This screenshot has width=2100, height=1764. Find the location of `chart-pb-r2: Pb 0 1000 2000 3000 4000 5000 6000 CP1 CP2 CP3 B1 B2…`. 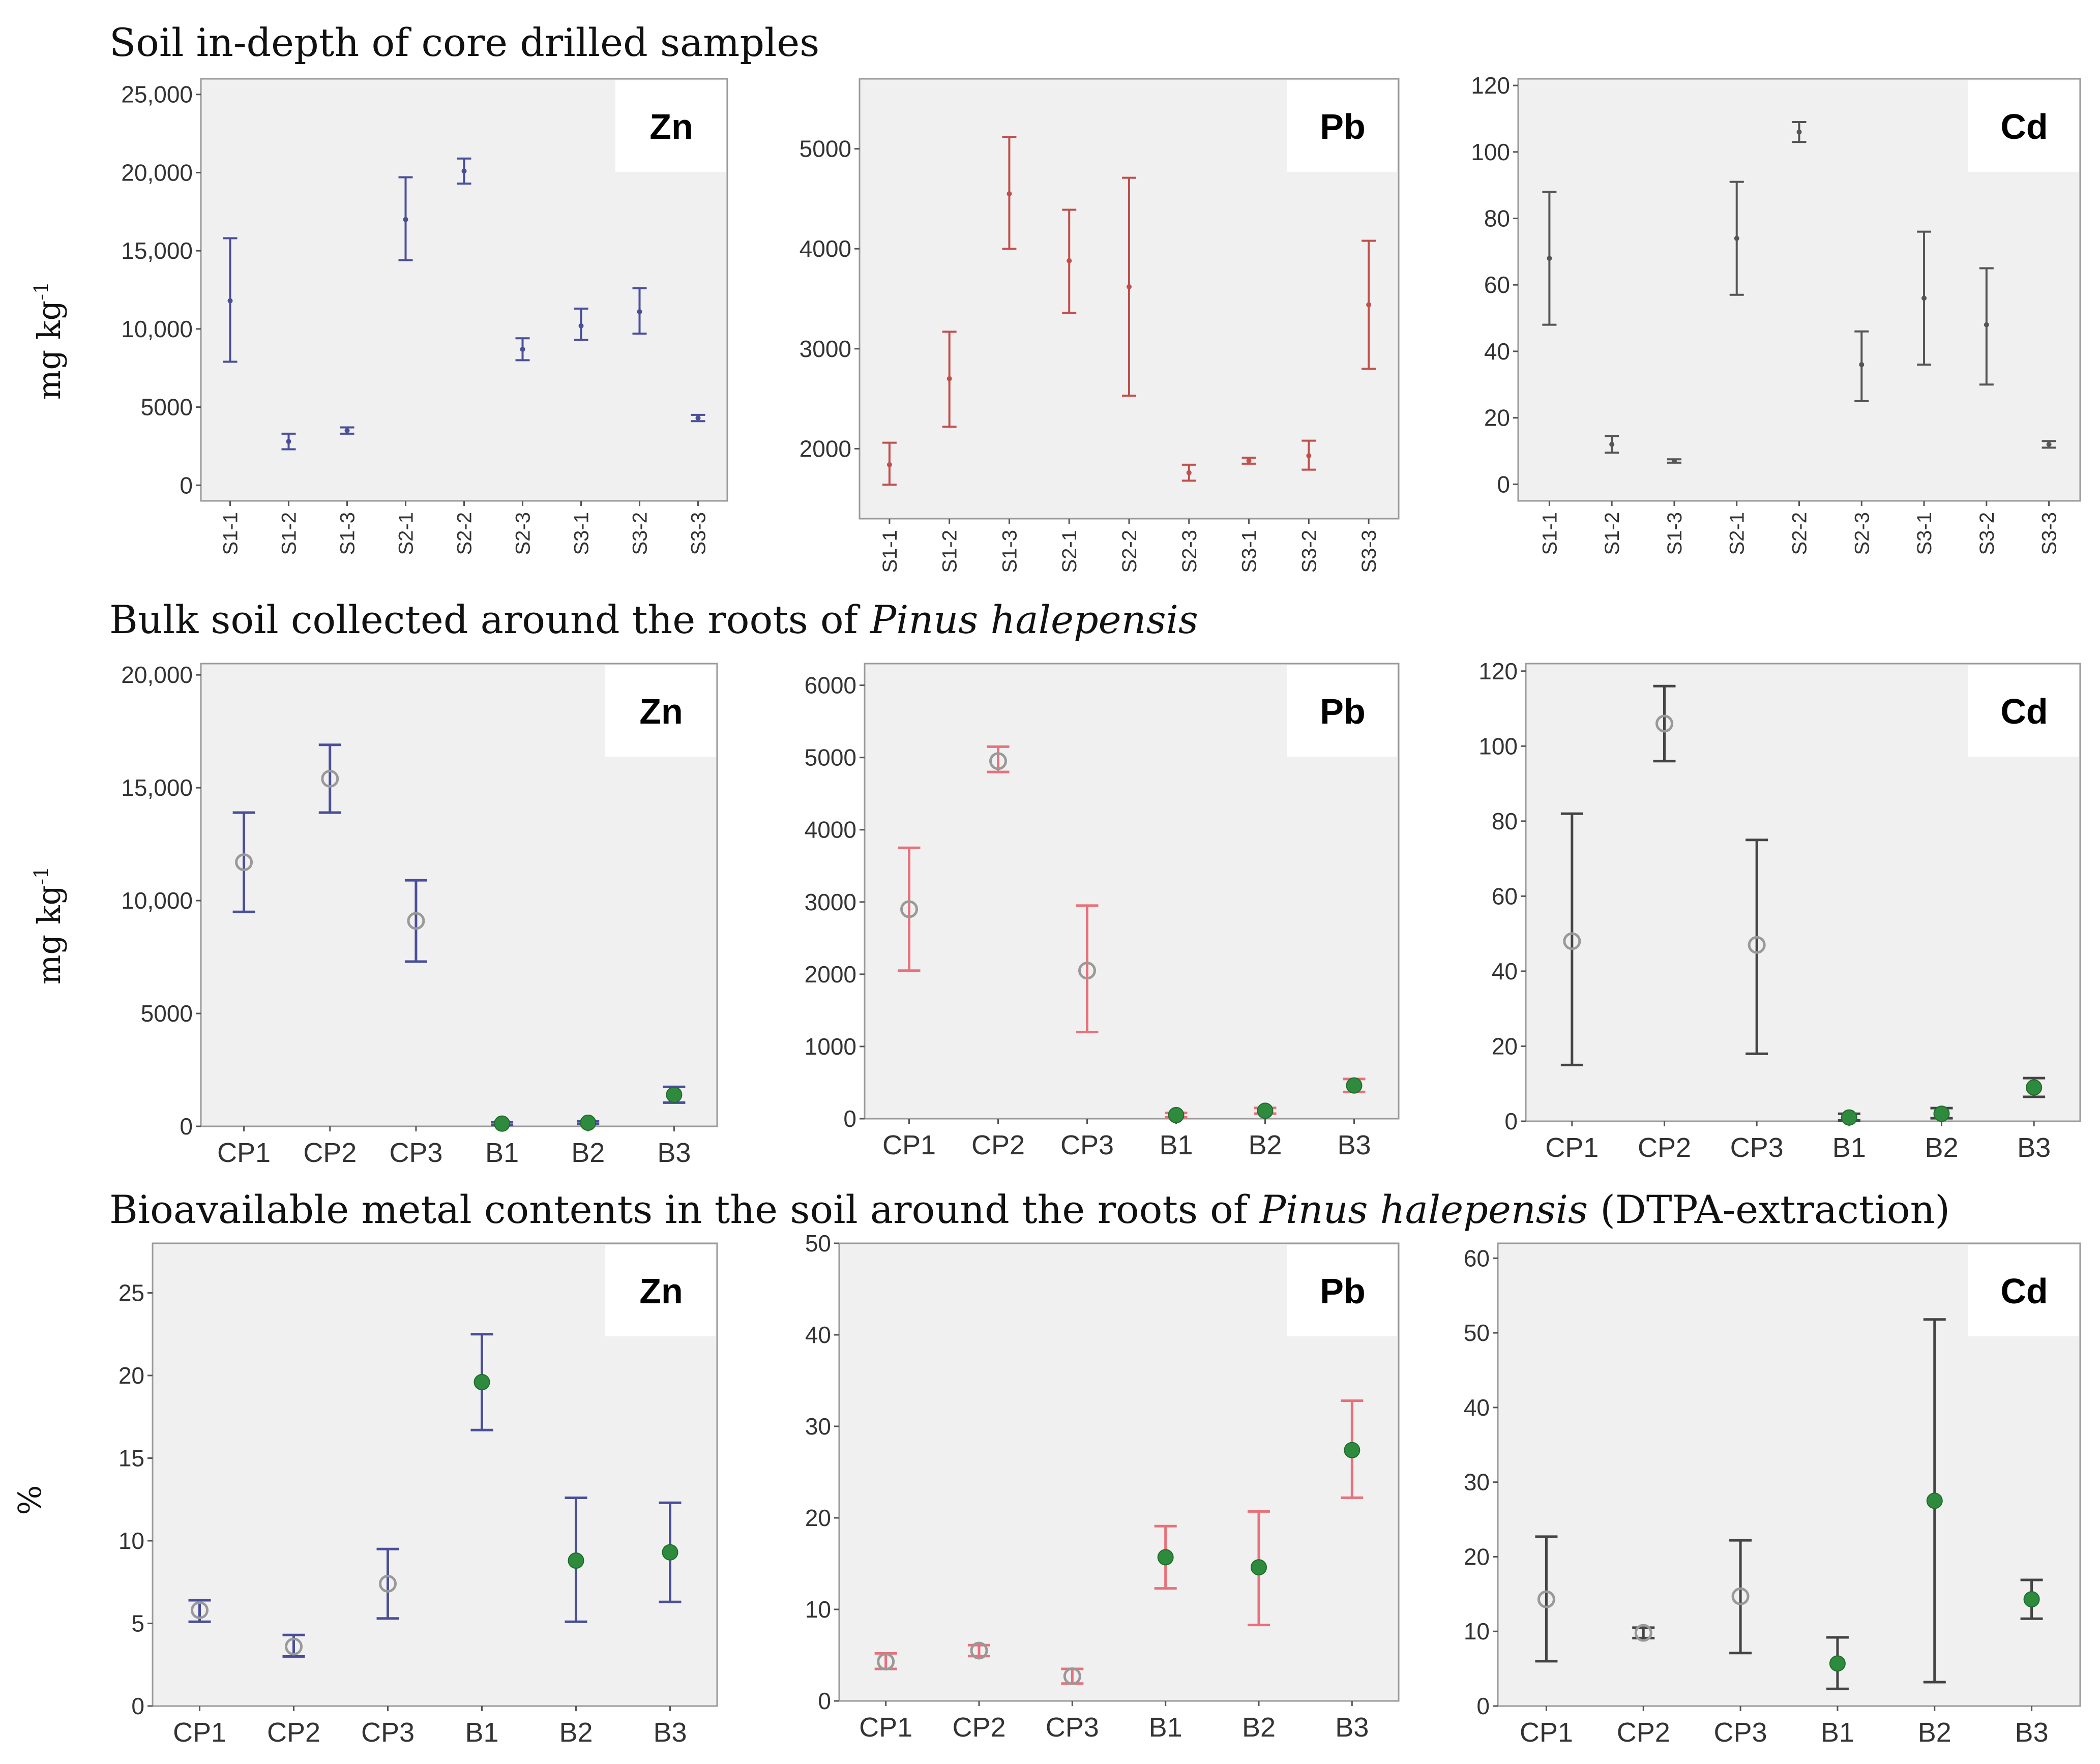

chart-pb-r2: Pb 0 1000 2000 3000 4000 5000 6000 CP1 CP2 CP3 B1 B2… is located at coordinates (1102, 911).